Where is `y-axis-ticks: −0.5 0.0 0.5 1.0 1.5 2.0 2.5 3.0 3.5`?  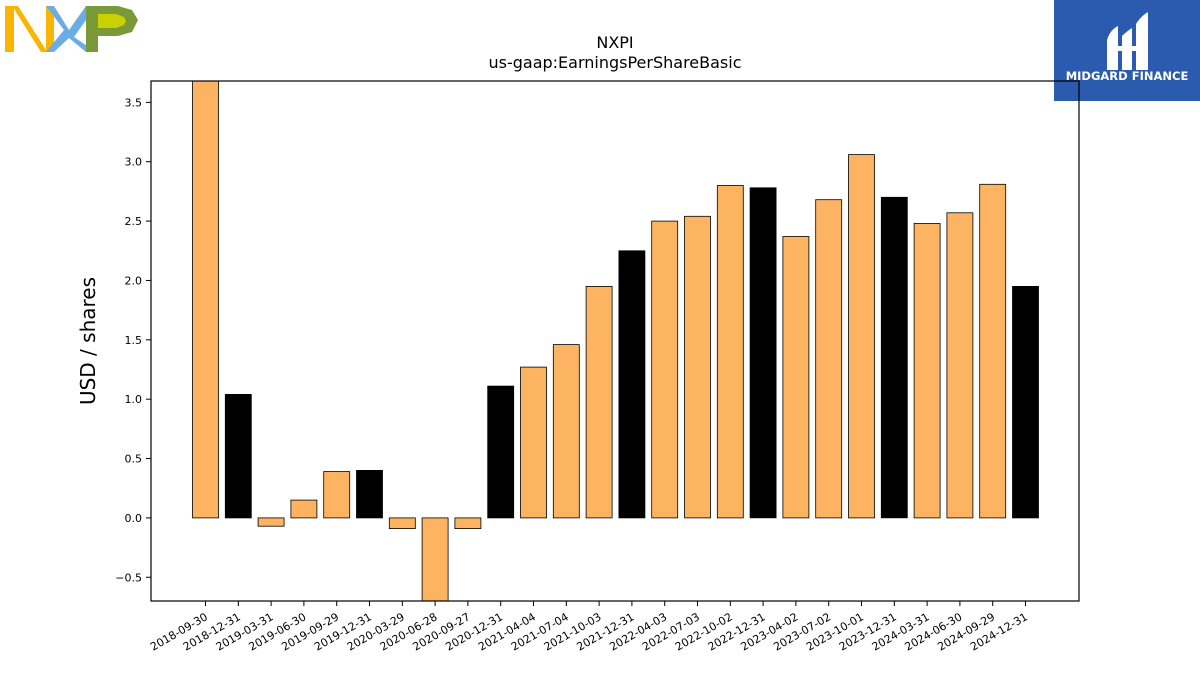 y-axis-ticks: −0.5 0.0 0.5 1.0 1.5 2.0 2.5 3.0 3.5 is located at coordinates (133, 340).